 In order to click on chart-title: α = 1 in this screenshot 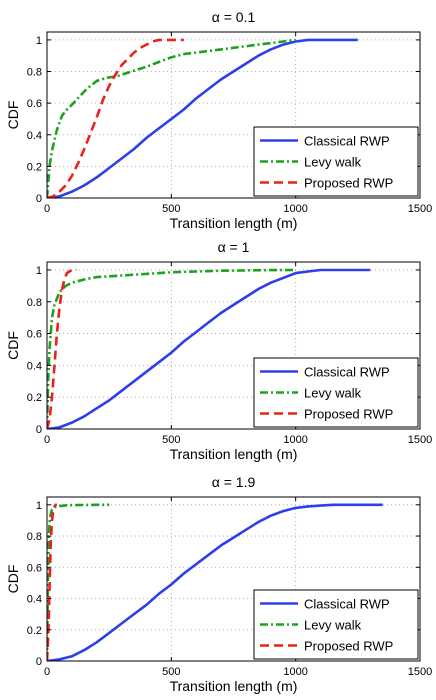, I will do `click(234, 247)`.